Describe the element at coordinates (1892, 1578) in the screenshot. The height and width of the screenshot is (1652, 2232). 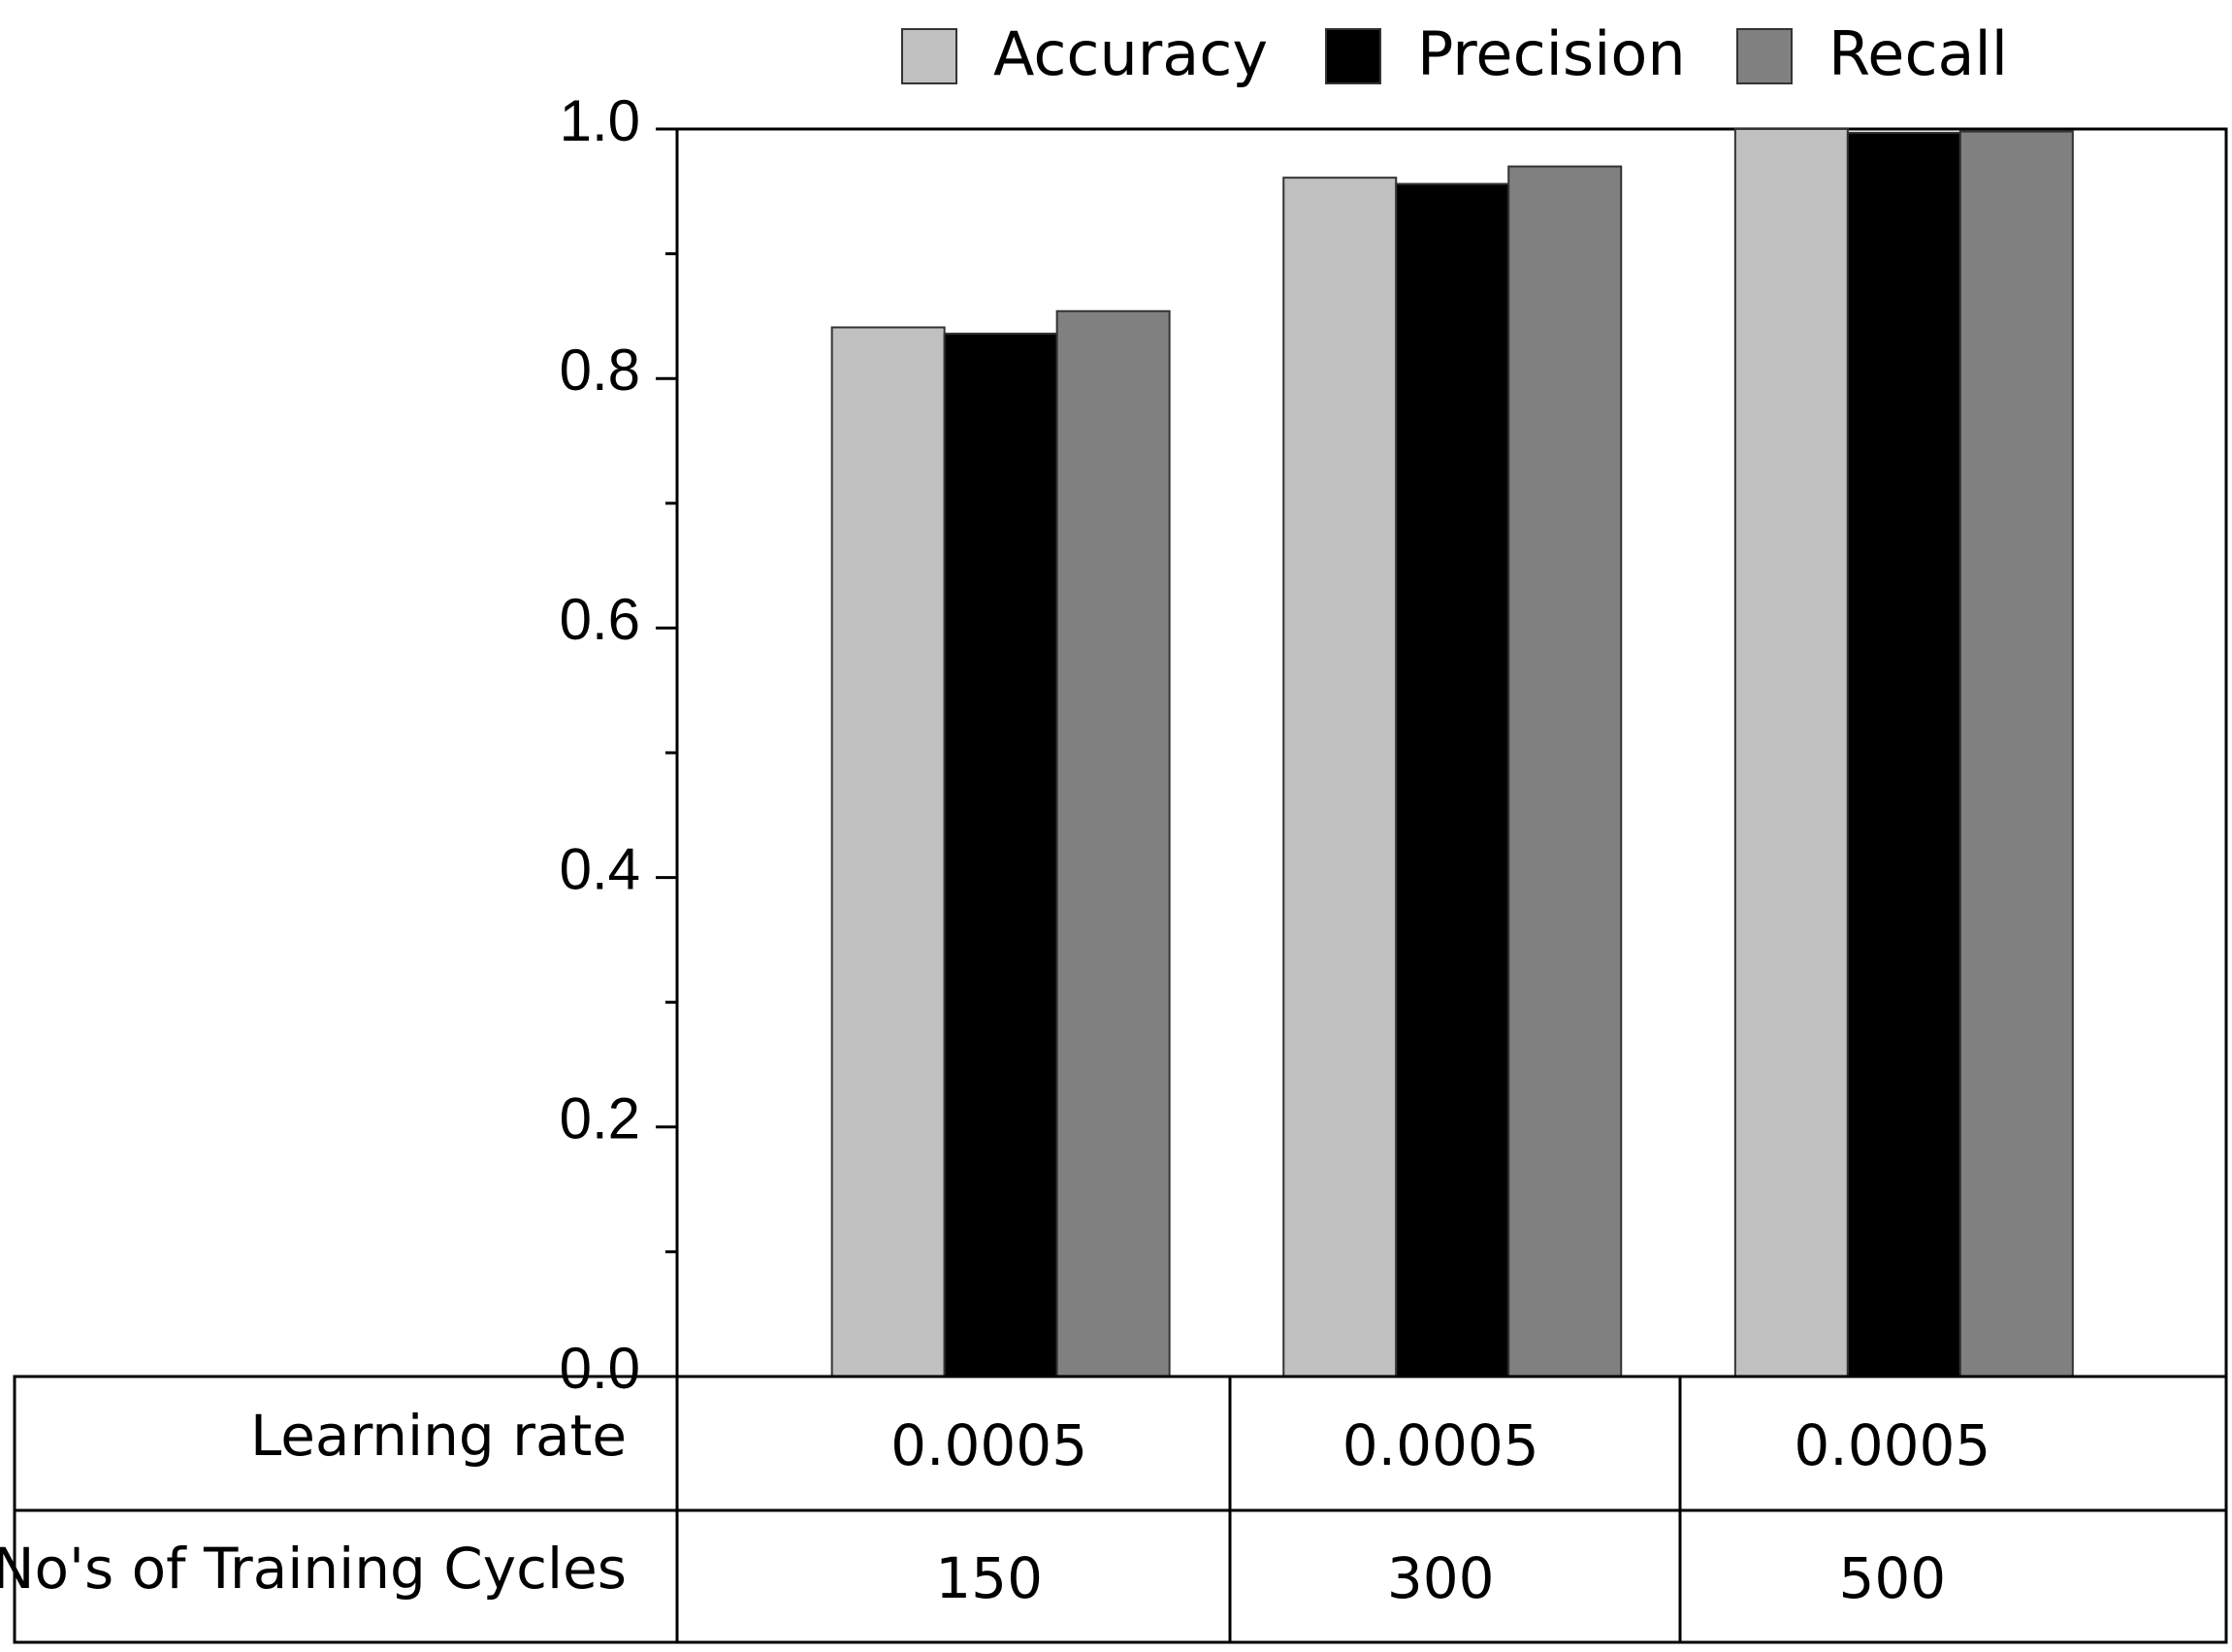
I see `table-cell: 500` at that location.